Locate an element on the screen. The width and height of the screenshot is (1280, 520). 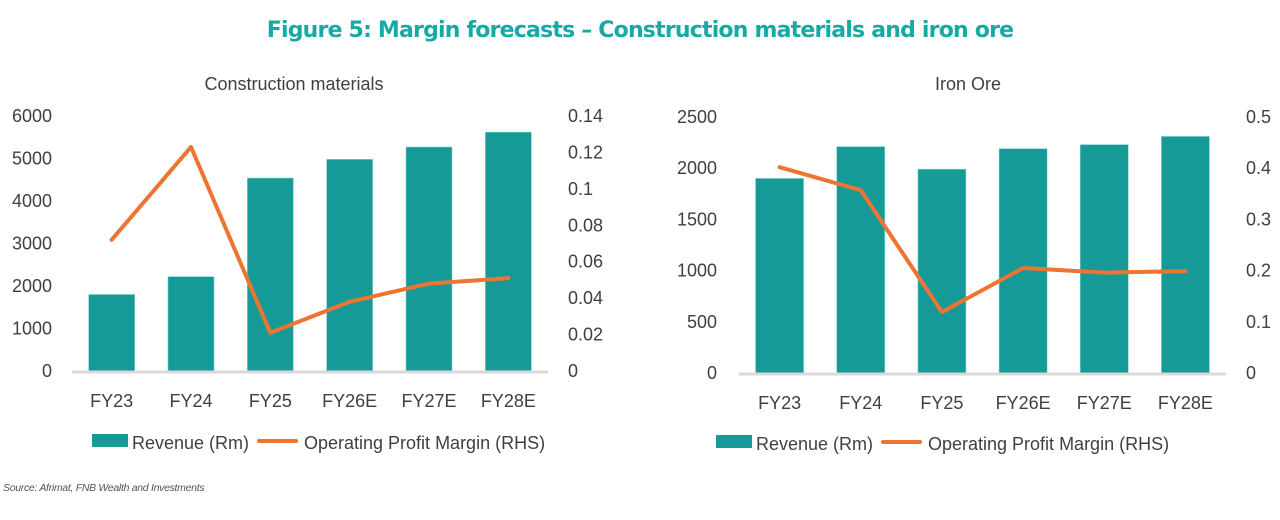
y-left-tick-label: 6000 is located at coordinates (32, 116).